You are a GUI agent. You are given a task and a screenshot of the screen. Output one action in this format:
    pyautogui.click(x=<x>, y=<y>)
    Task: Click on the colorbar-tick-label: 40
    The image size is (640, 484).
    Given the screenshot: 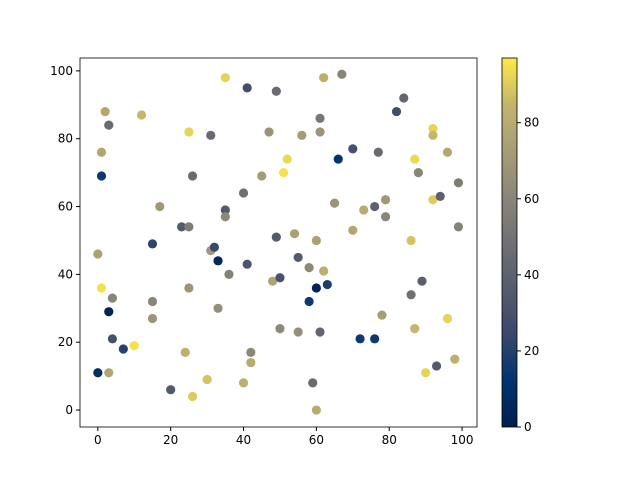 What is the action you would take?
    pyautogui.click(x=531, y=275)
    